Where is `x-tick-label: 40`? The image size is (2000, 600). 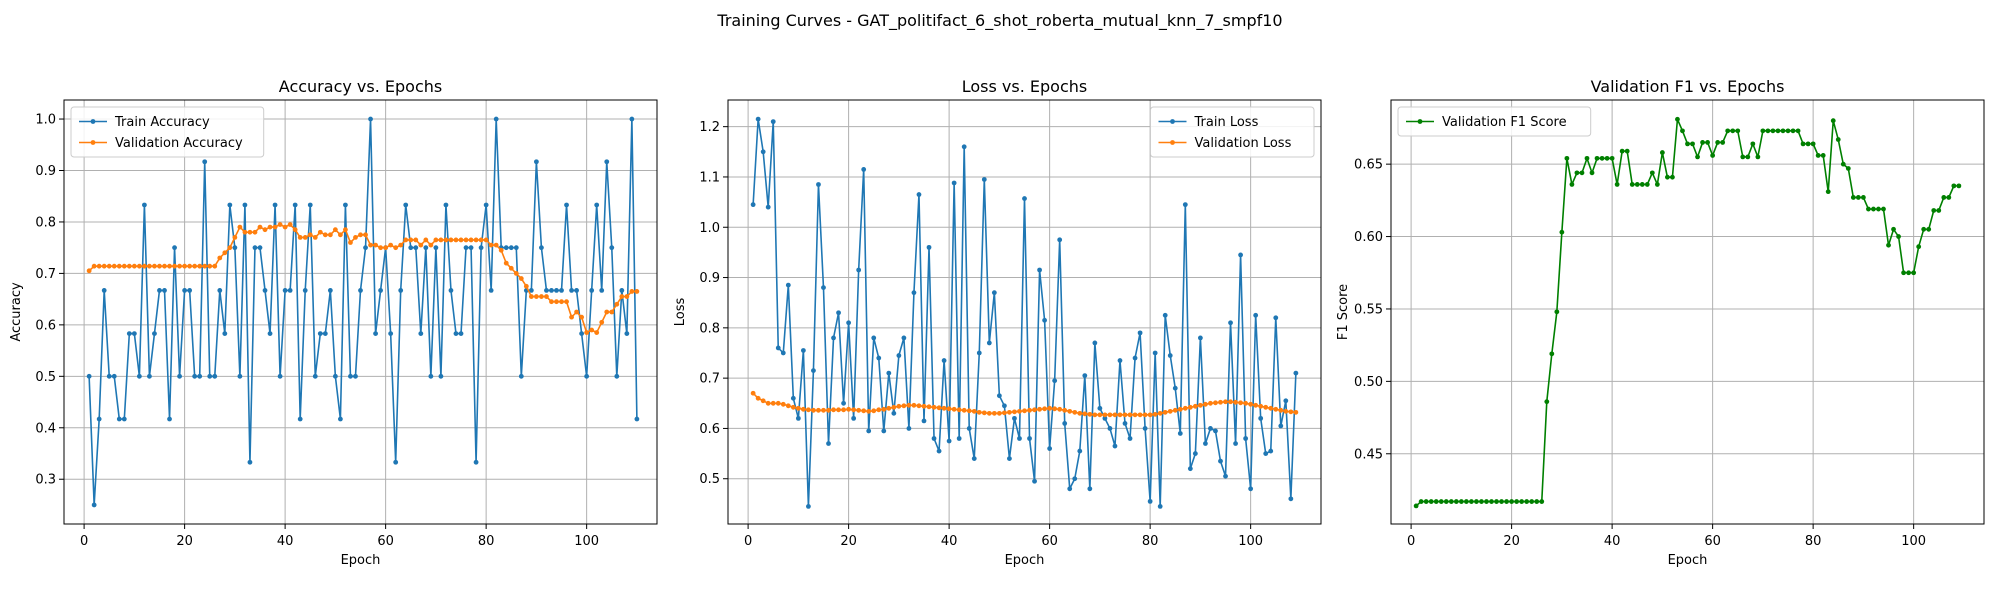
x-tick-label: 40 is located at coordinates (285, 541).